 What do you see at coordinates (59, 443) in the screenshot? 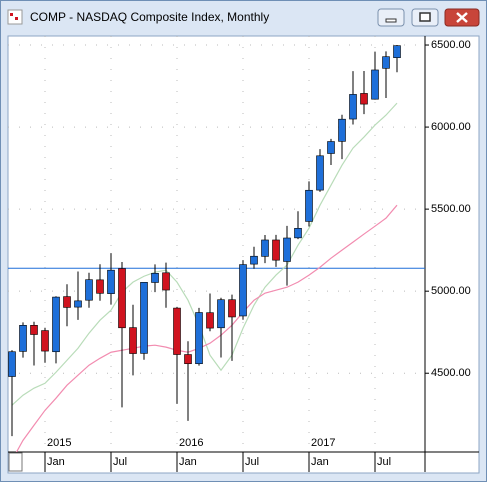
I see `year-label: 2015` at bounding box center [59, 443].